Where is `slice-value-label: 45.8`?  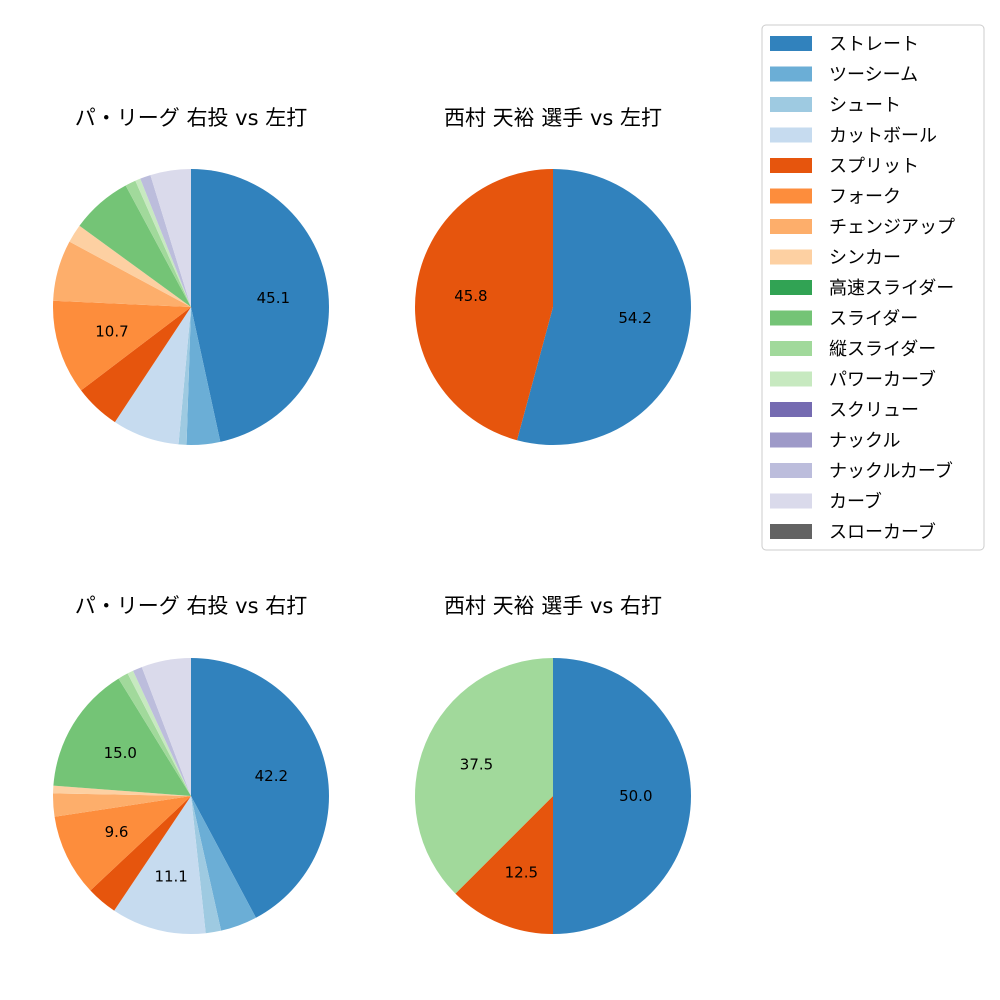 slice-value-label: 45.8 is located at coordinates (470, 296).